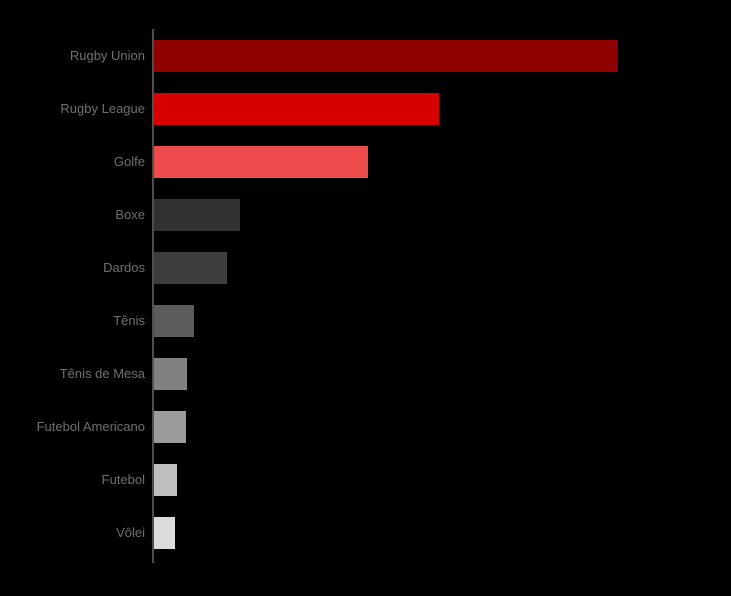 This screenshot has height=596, width=731. What do you see at coordinates (164, 533) in the screenshot?
I see `bar-volei` at bounding box center [164, 533].